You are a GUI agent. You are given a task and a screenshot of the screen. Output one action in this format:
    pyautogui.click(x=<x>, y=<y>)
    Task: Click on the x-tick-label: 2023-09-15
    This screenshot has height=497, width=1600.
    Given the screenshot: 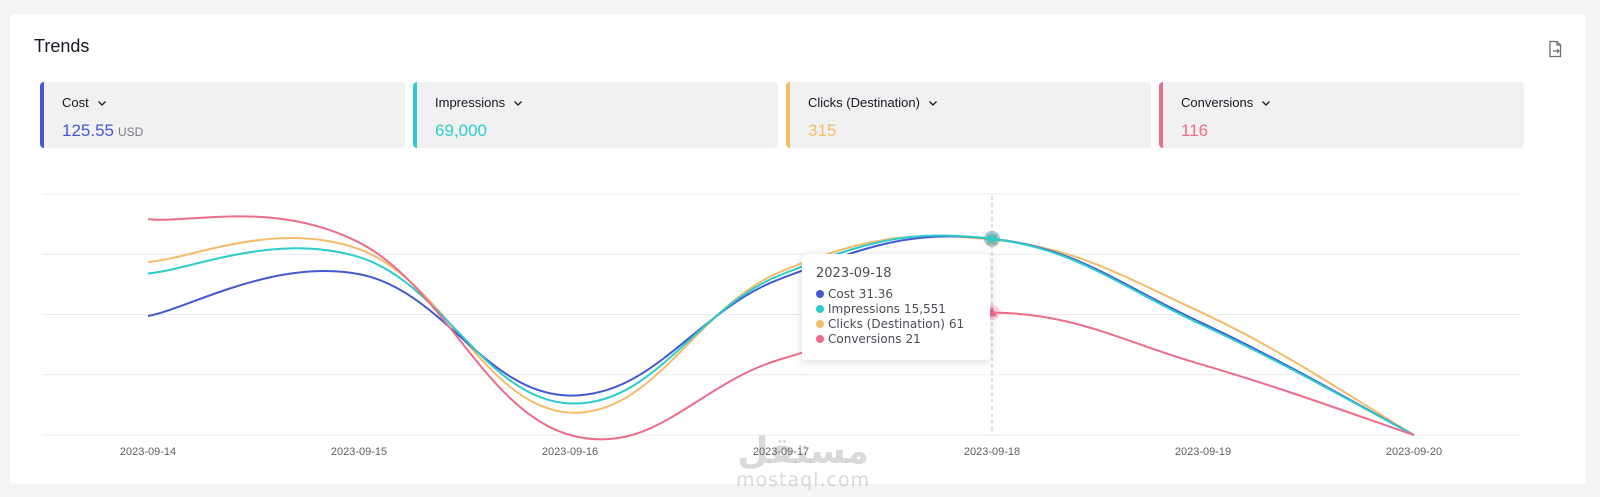 What is the action you would take?
    pyautogui.click(x=359, y=452)
    